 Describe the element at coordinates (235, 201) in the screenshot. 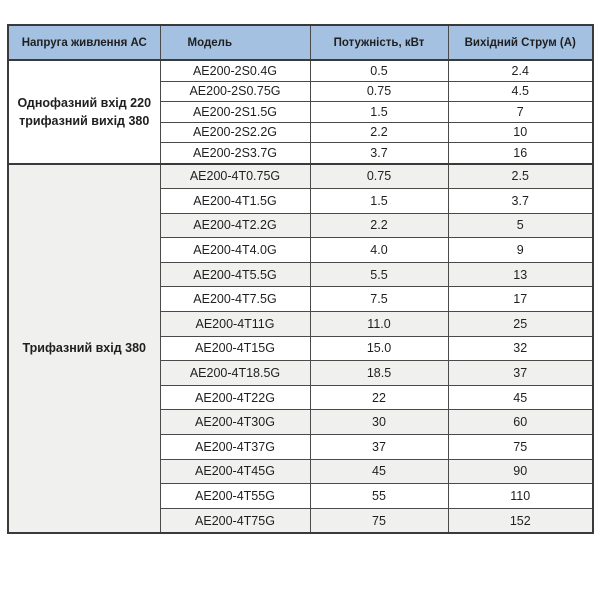

I see `model-cell: AE200-4T1.5G` at that location.